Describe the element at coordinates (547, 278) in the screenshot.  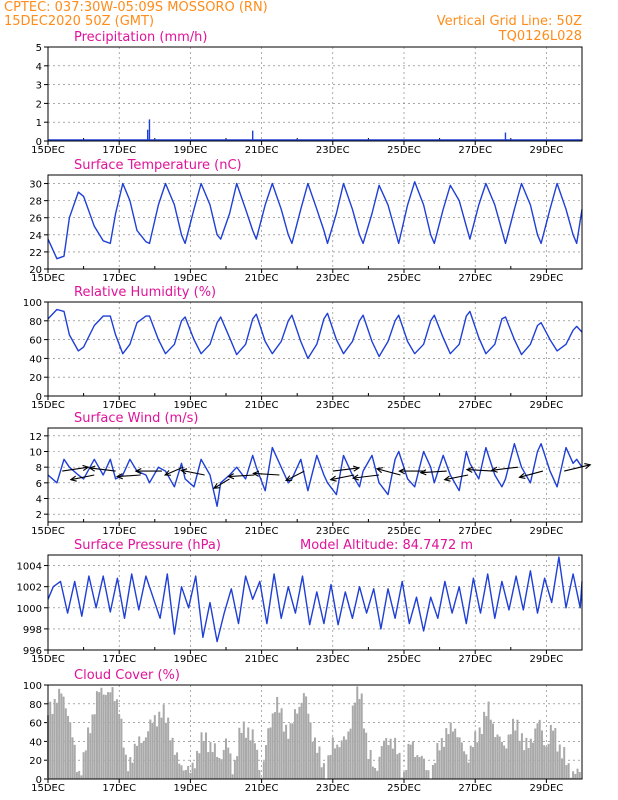
I see `temp-xtick-label: 29DEC` at that location.